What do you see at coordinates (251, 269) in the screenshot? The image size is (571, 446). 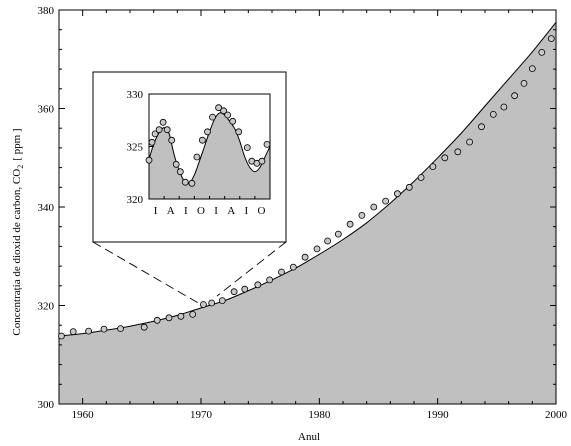 I see `zoom-connector-right` at bounding box center [251, 269].